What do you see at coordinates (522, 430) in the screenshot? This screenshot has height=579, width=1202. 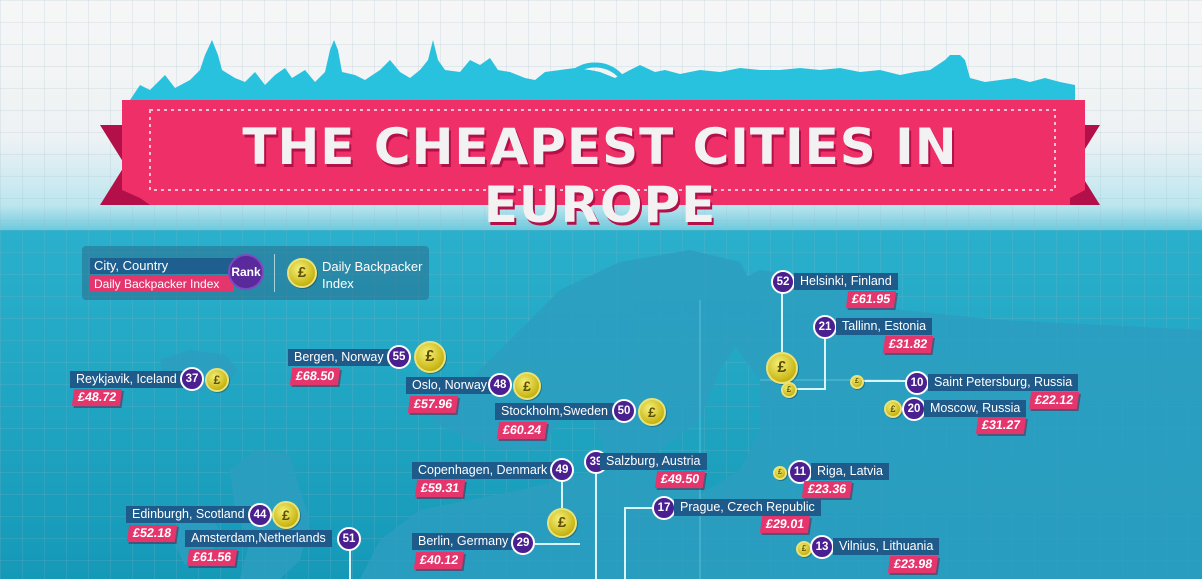 I see `price-tag: £60.24` at bounding box center [522, 430].